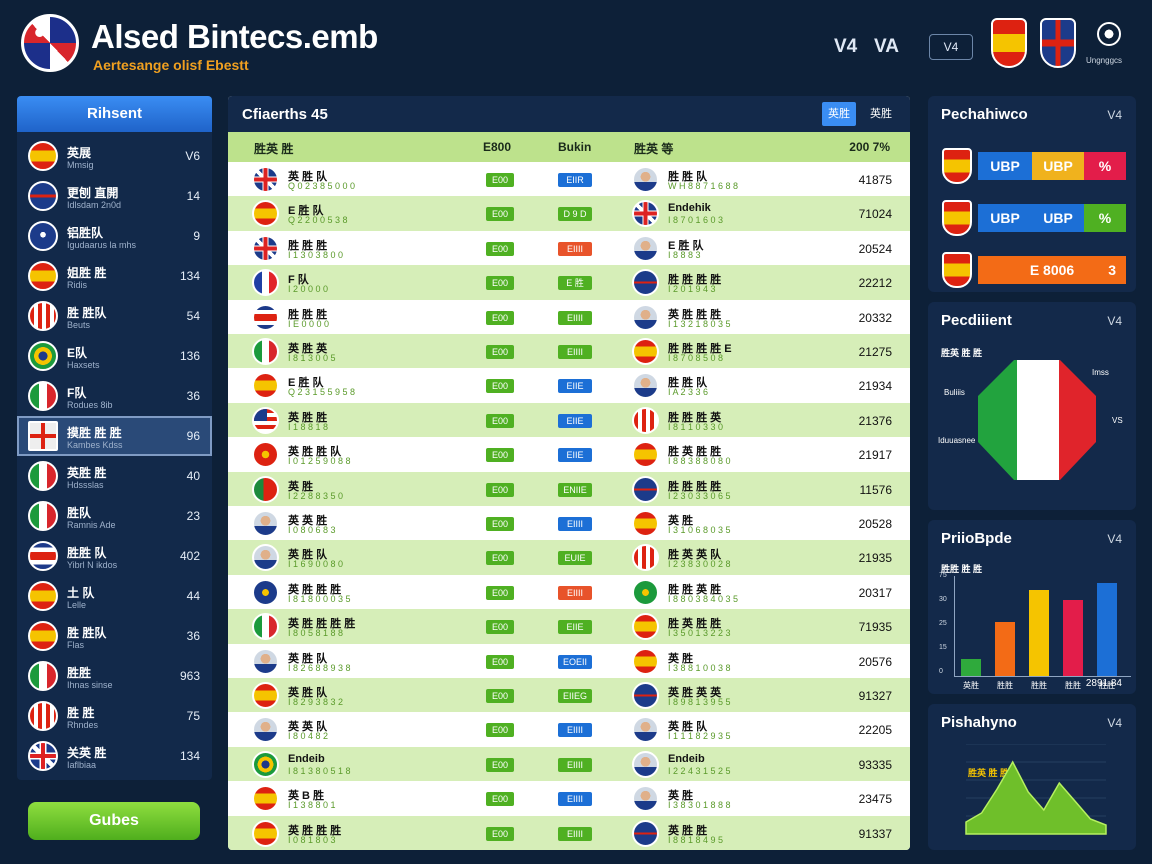  What do you see at coordinates (1009, 43) in the screenshot?
I see `crest-spain-icon` at bounding box center [1009, 43].